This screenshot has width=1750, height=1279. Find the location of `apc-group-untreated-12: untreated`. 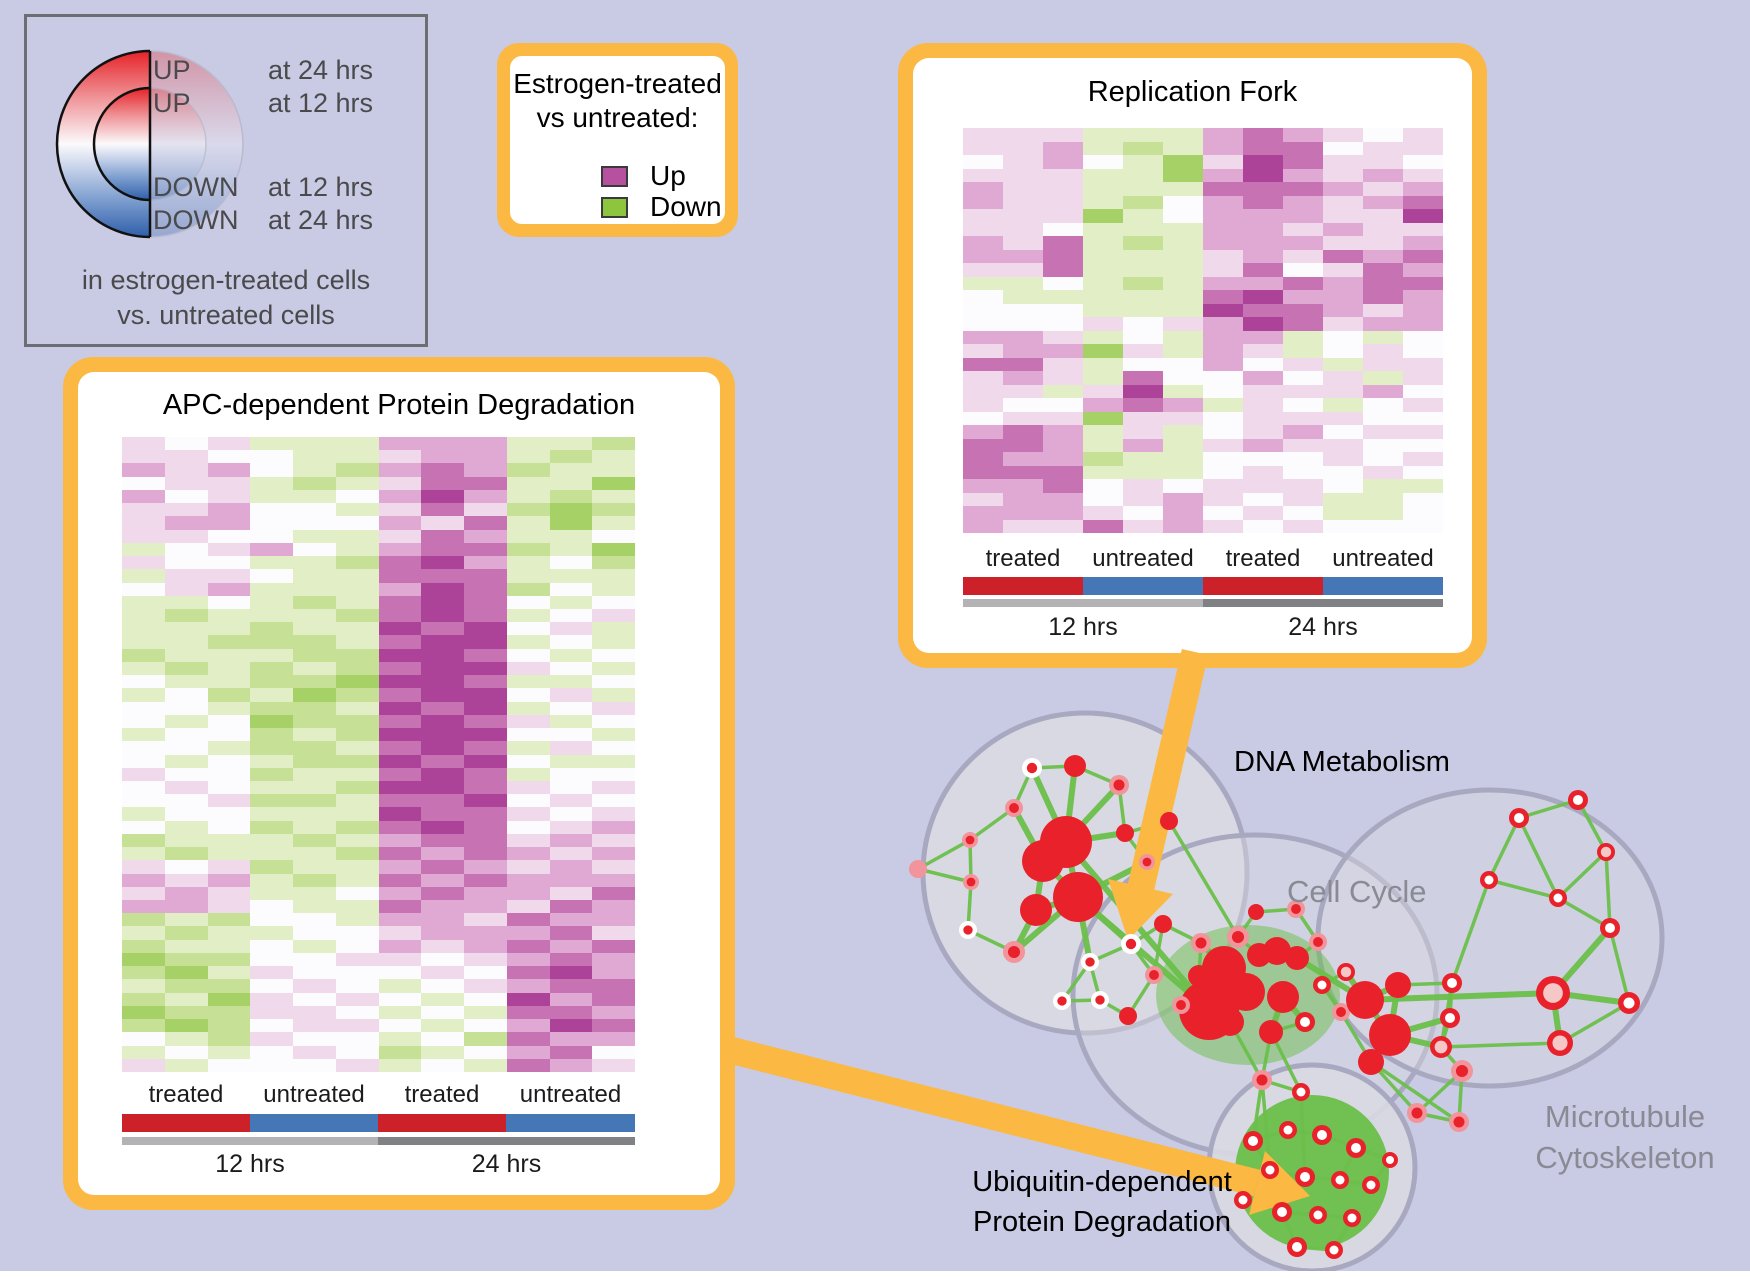

apc-group-untreated-12: untreated is located at coordinates (314, 1094).